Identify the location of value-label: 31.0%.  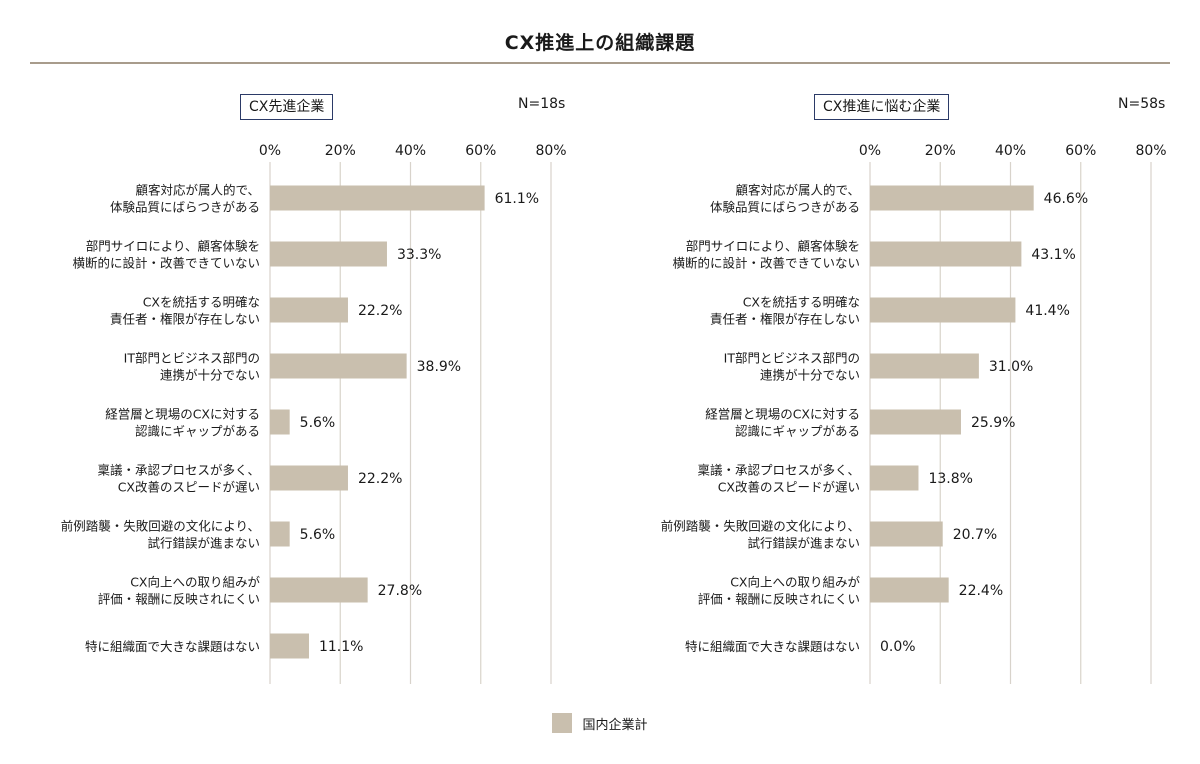
(1011, 367).